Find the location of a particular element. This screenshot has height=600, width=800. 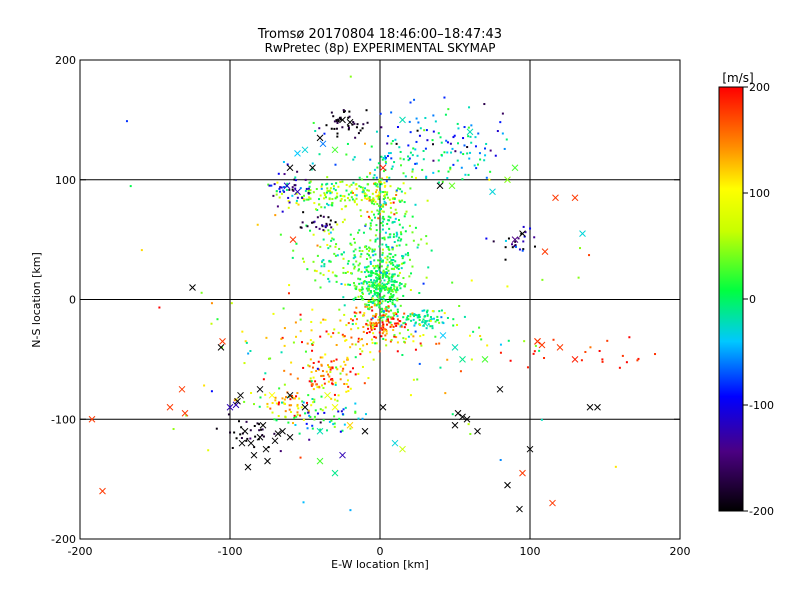

x-tick-label: -200 is located at coordinates (80, 551).